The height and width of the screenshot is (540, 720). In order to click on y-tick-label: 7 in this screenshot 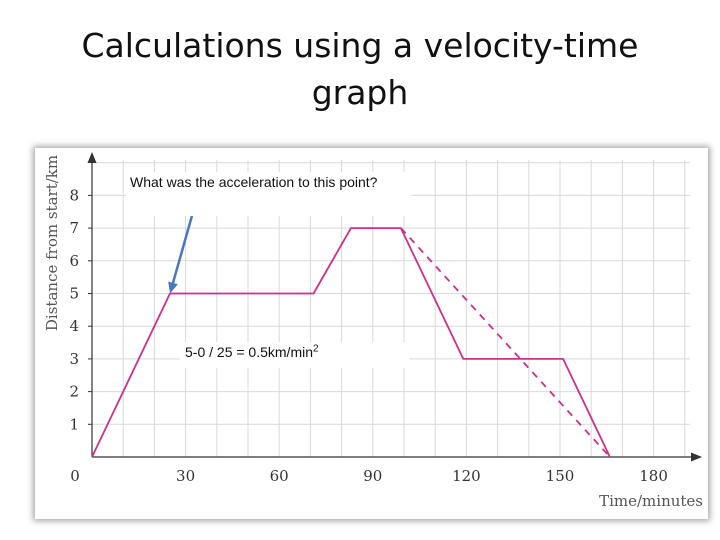, I will do `click(74, 228)`.